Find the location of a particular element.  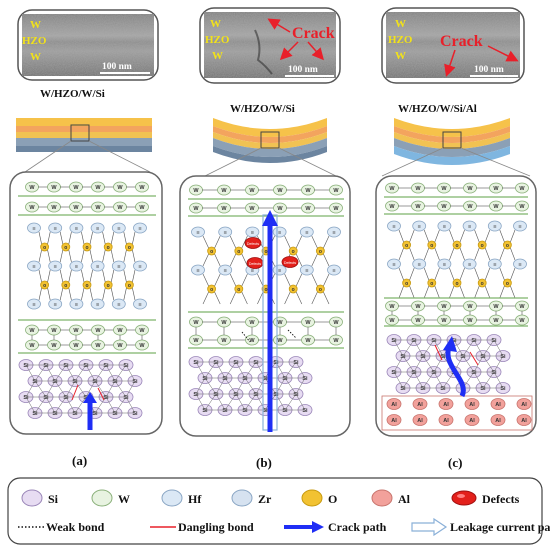

legend-item-defects: Defects is located at coordinates (485, 498).